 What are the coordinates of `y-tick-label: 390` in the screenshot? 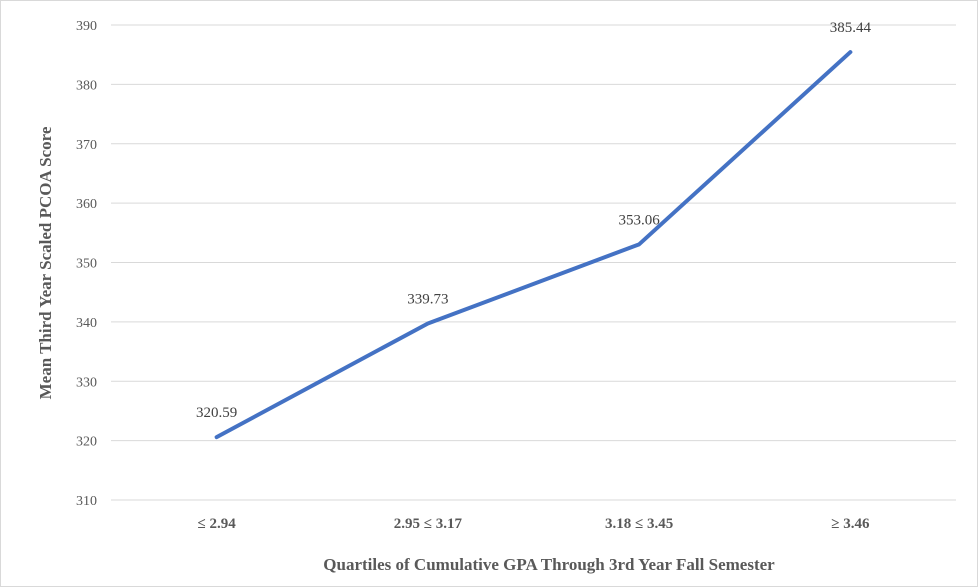 It's located at (86, 26).